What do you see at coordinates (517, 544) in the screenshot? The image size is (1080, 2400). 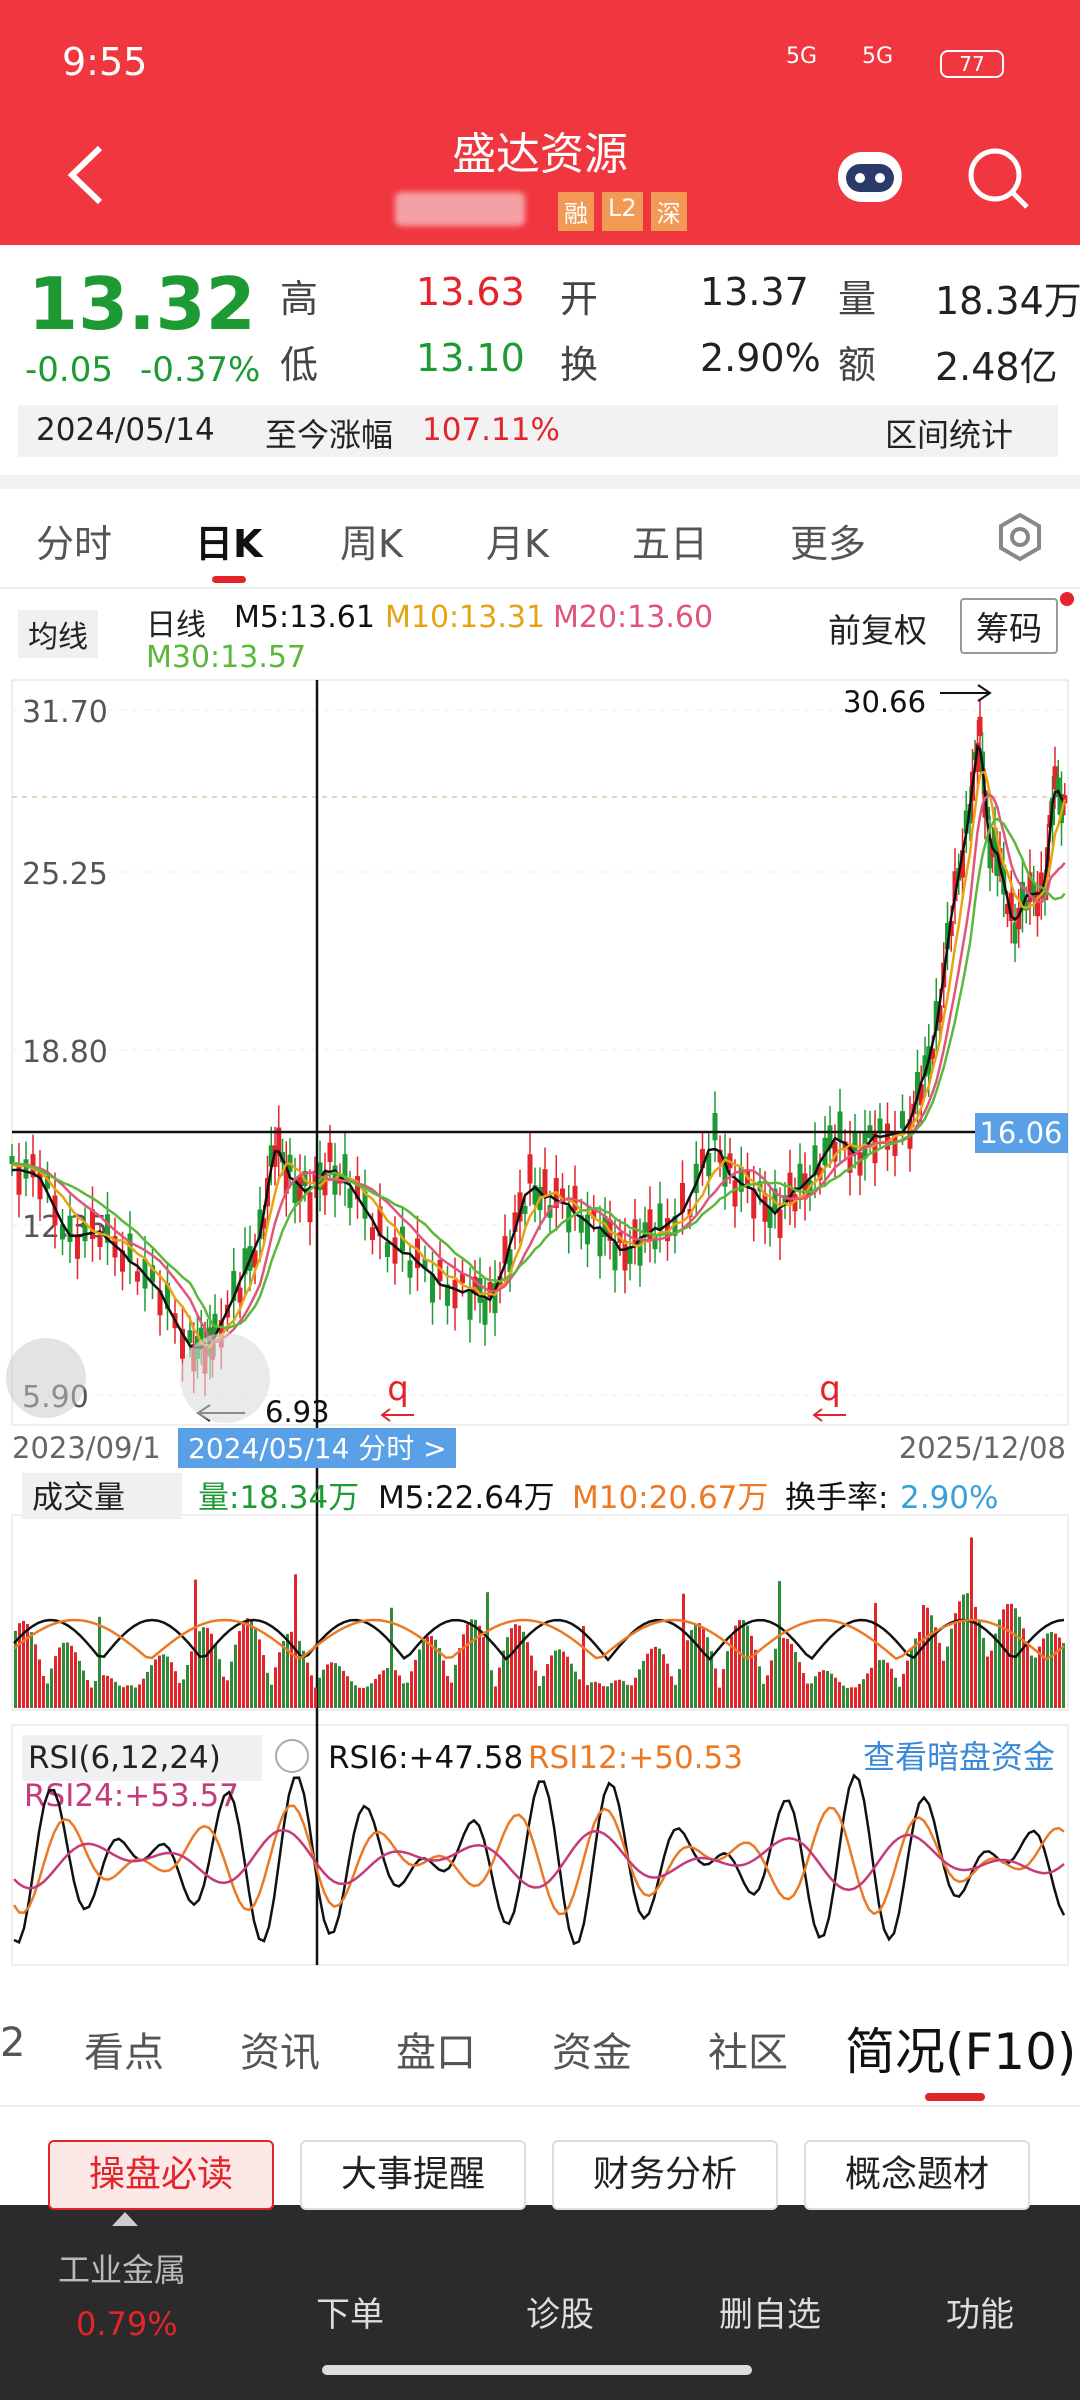 I see `period-tab: 月K` at bounding box center [517, 544].